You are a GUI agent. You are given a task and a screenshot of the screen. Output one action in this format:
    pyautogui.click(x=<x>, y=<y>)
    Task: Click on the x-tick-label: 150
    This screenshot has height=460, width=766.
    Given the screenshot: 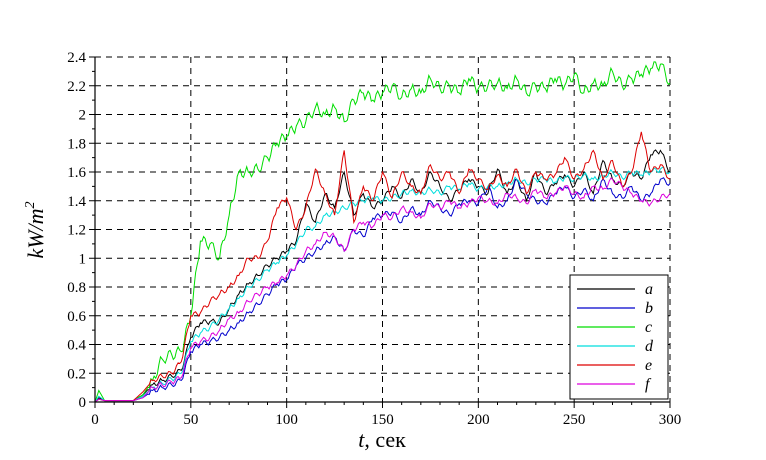 What is the action you would take?
    pyautogui.click(x=382, y=420)
    